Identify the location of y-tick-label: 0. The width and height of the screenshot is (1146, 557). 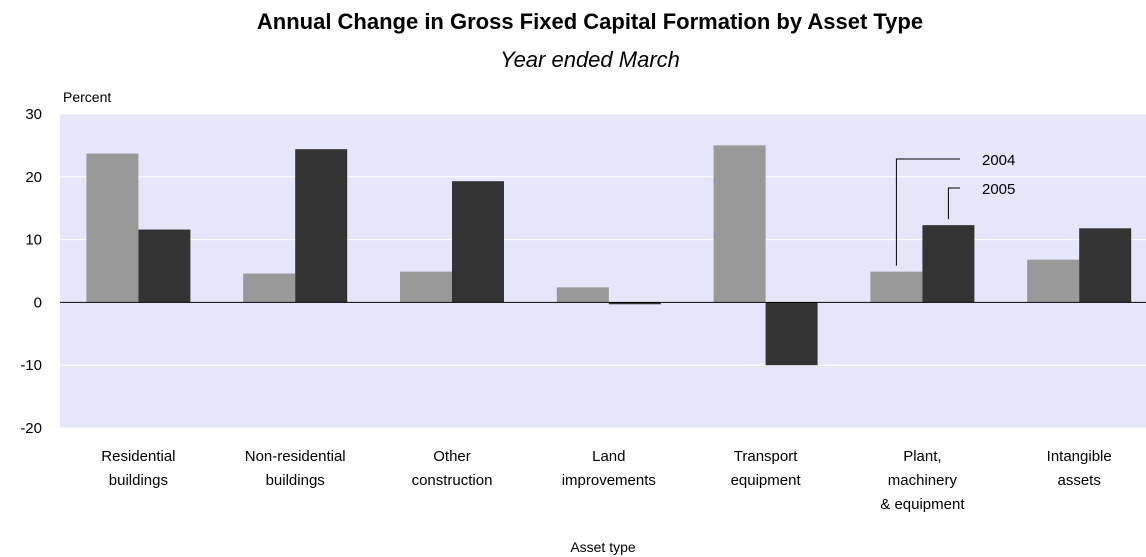
(38, 302).